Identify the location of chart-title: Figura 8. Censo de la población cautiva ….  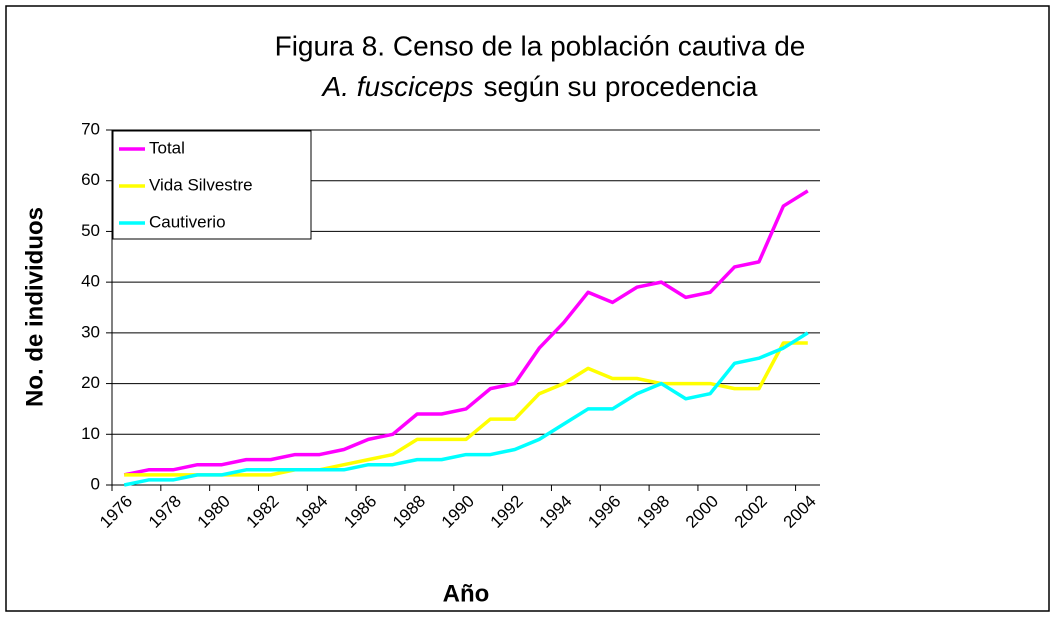
(540, 45).